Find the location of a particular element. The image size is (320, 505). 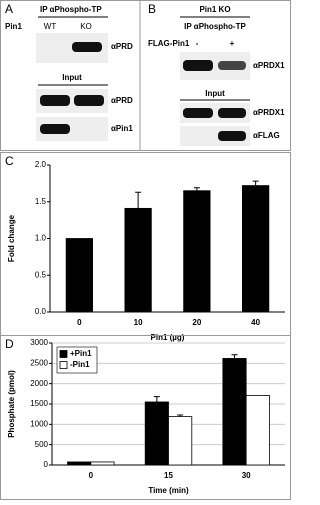

y-axis-title: Phosphate (pmol) is located at coordinates (11, 404).